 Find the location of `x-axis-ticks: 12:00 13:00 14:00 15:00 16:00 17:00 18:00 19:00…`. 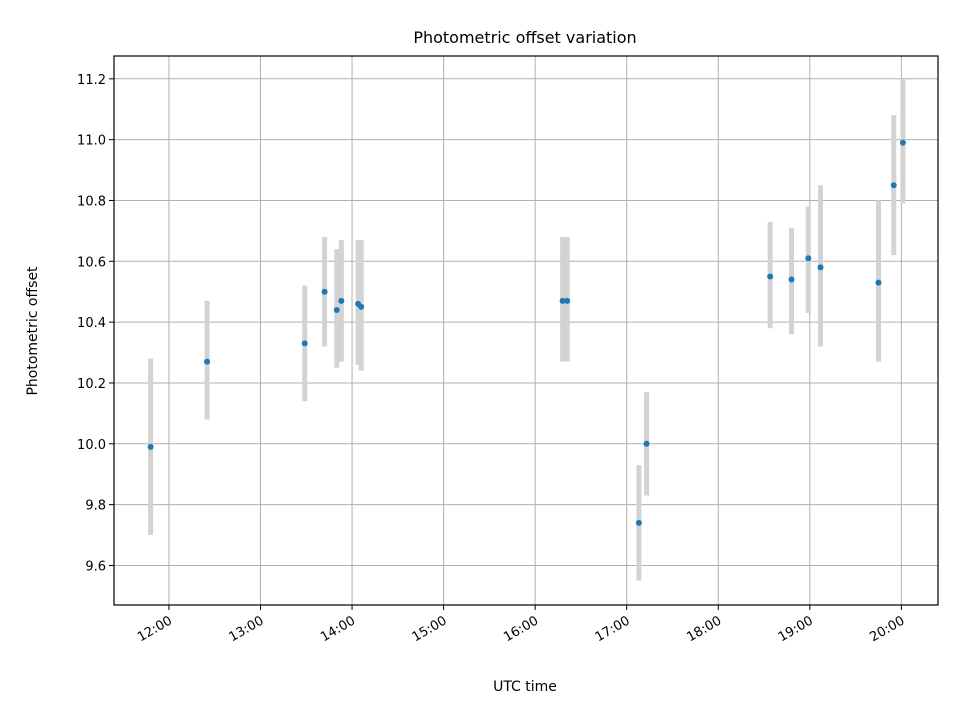

x-axis-ticks: 12:00 13:00 14:00 15:00 16:00 17:00 18:00 19:00… is located at coordinates (521, 625).